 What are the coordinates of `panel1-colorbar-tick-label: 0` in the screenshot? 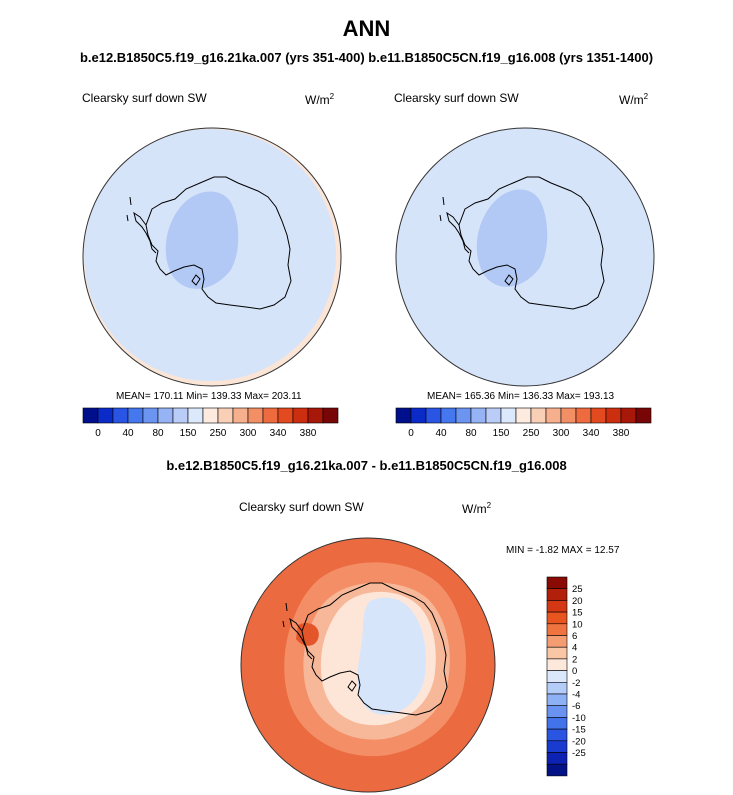 It's located at (98, 433).